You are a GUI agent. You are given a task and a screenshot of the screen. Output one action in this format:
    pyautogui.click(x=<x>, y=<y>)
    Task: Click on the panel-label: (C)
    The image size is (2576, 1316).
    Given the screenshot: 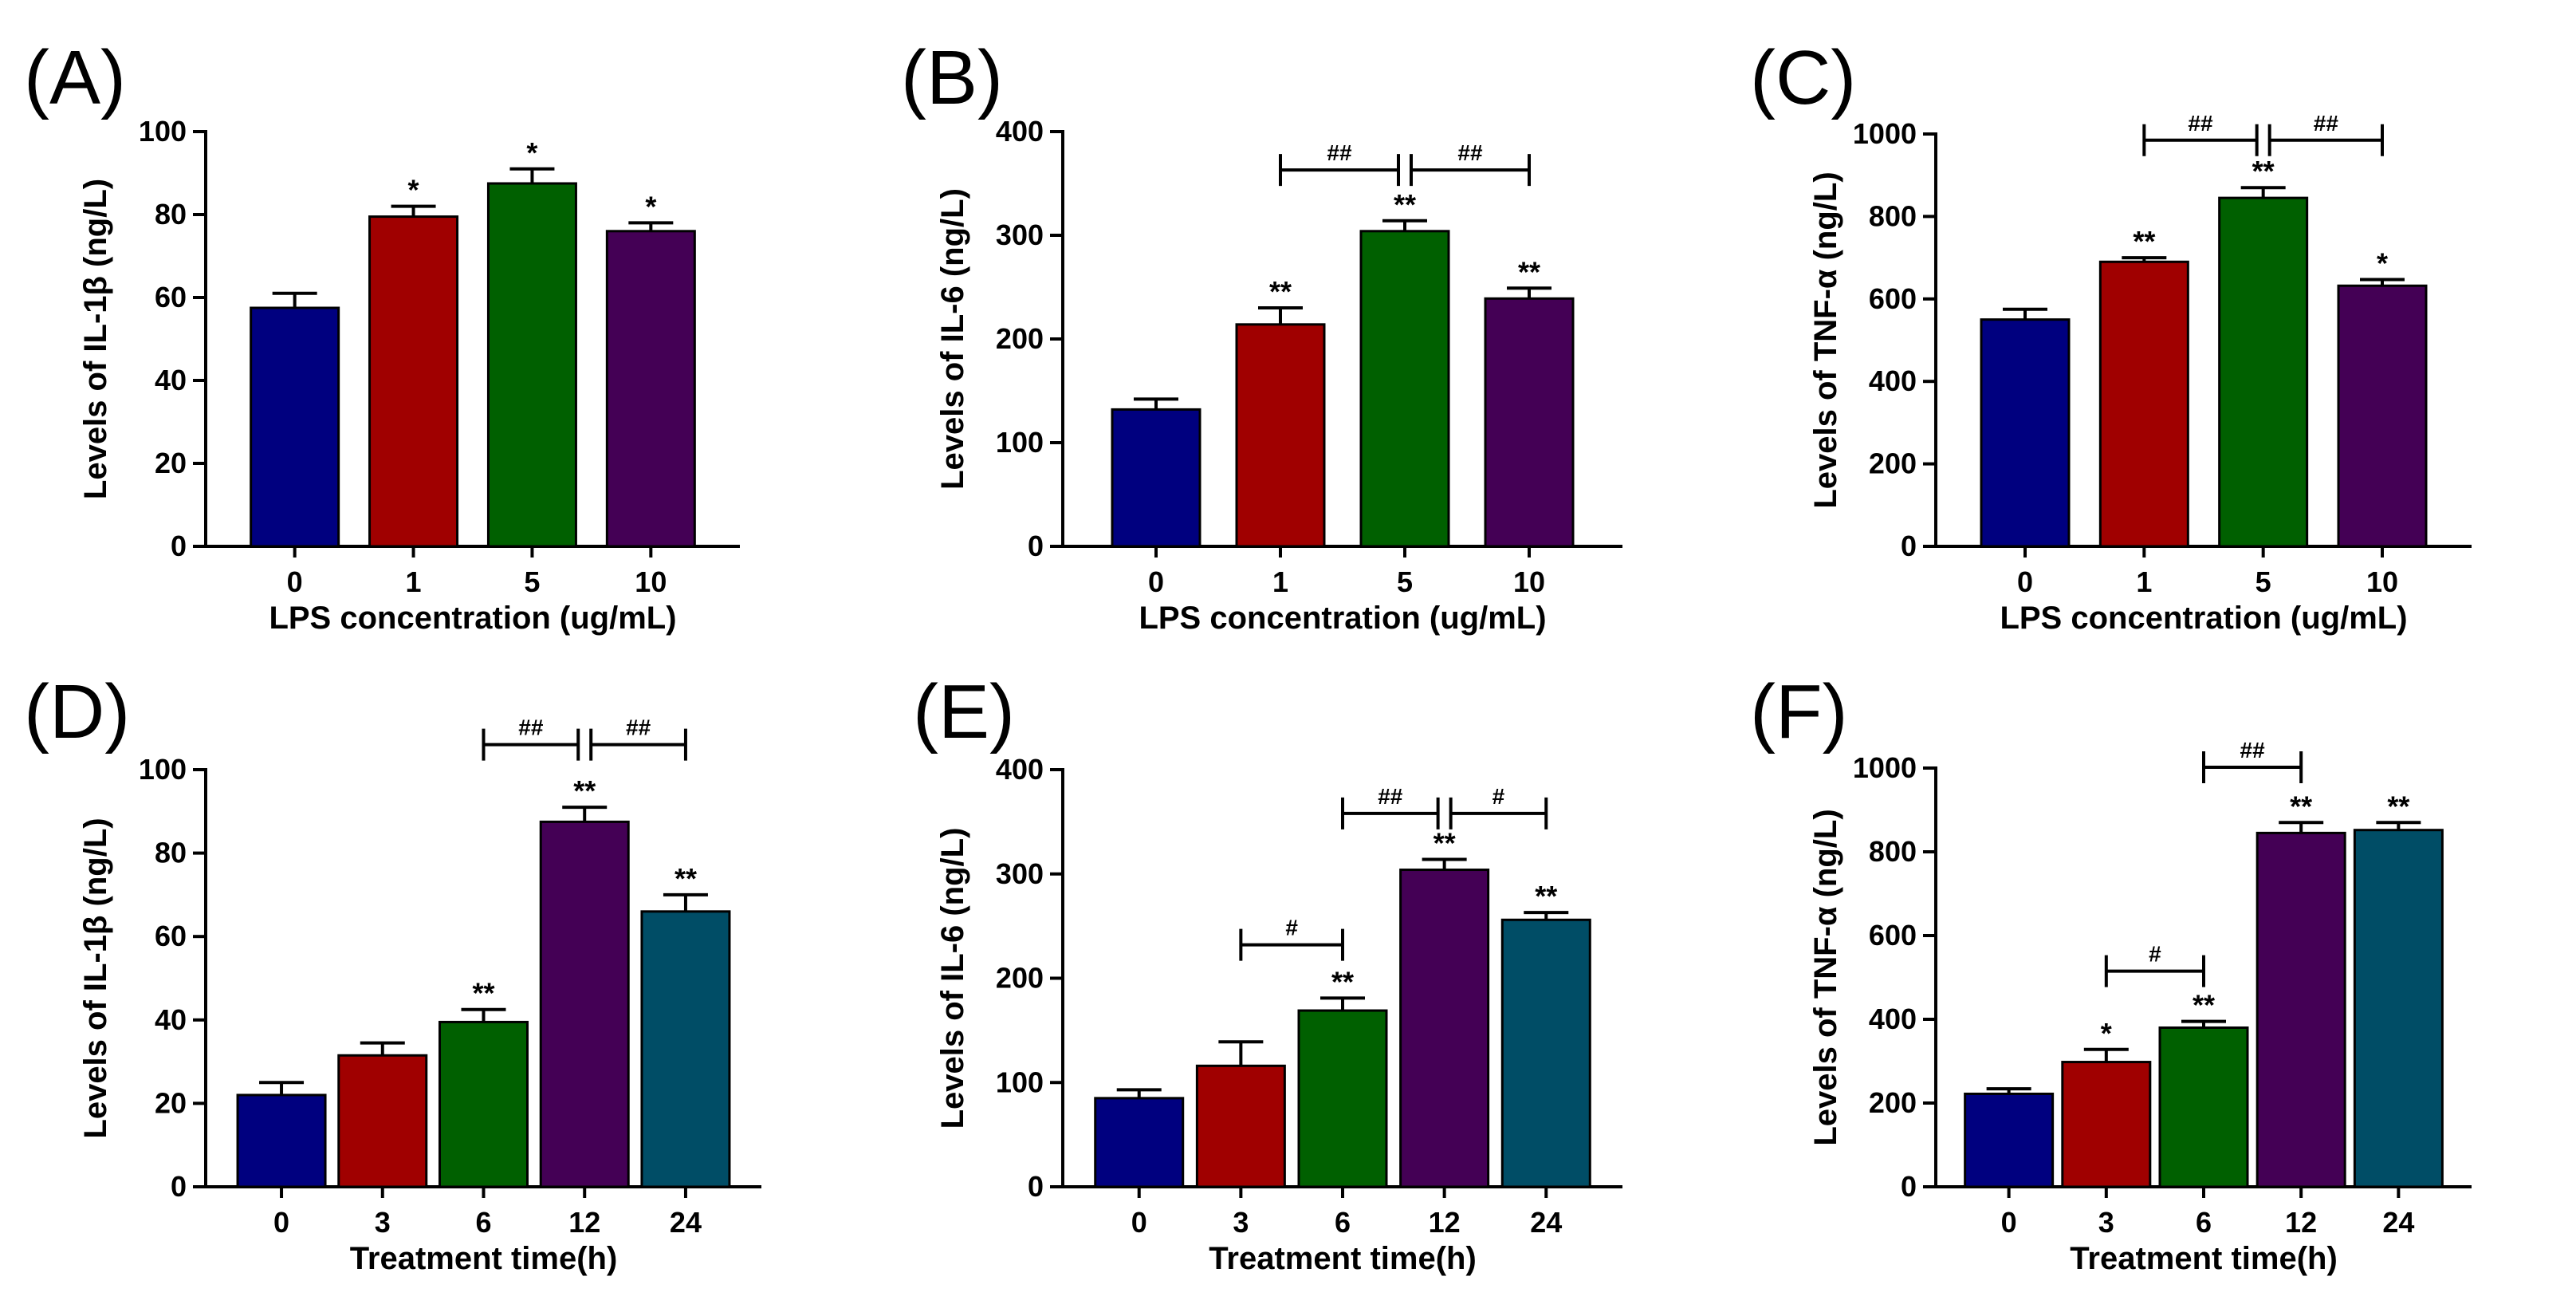 What is the action you would take?
    pyautogui.click(x=1803, y=78)
    